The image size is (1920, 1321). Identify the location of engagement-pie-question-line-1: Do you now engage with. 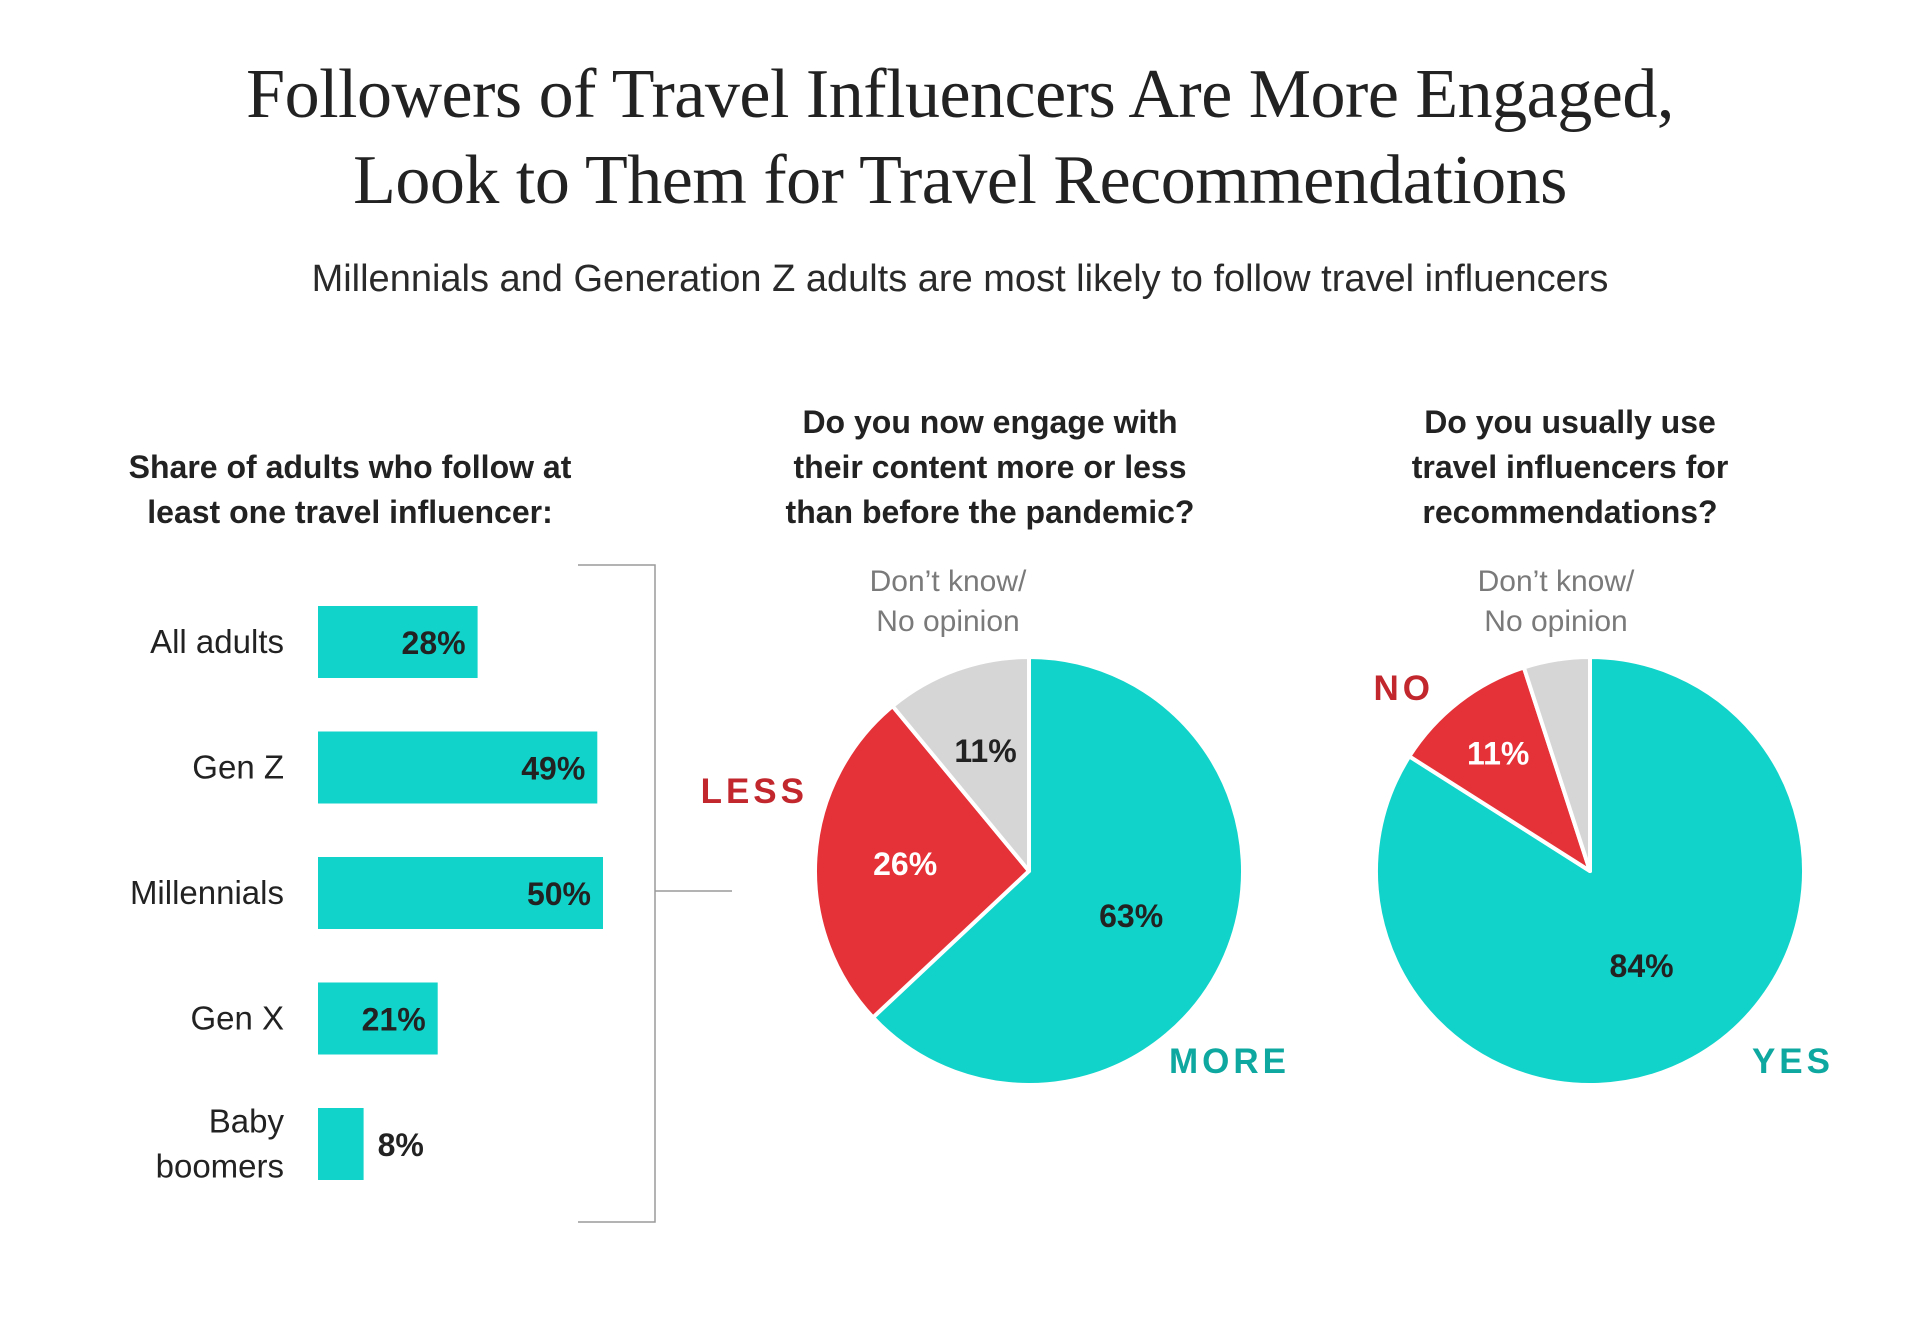
(990, 422).